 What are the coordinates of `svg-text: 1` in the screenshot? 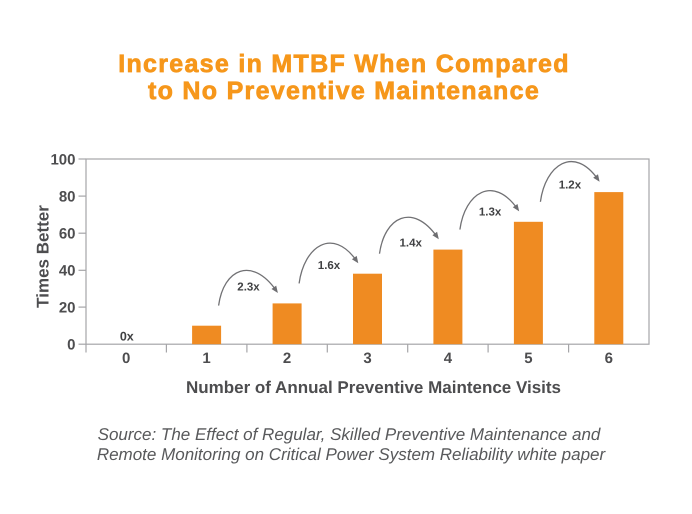 It's located at (206, 358).